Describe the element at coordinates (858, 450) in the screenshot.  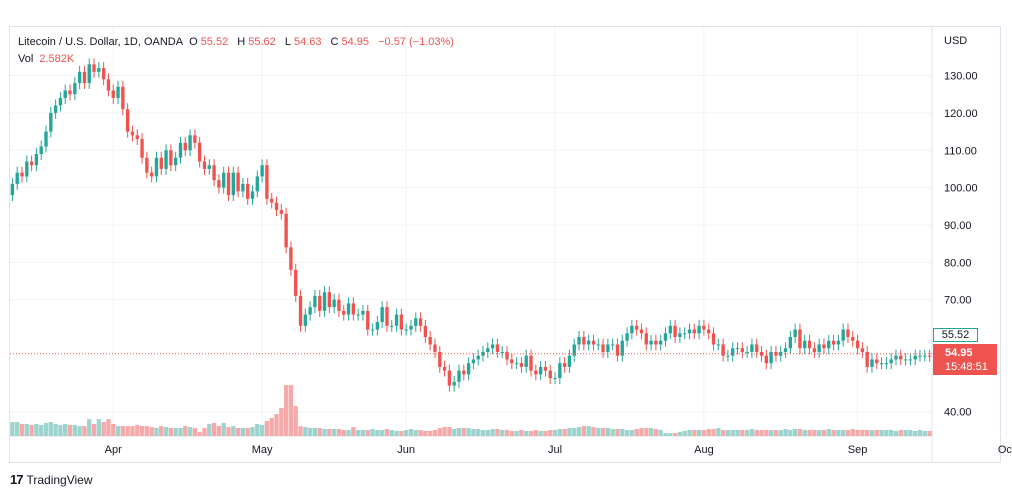
I see `x-tick-label: Sep` at that location.